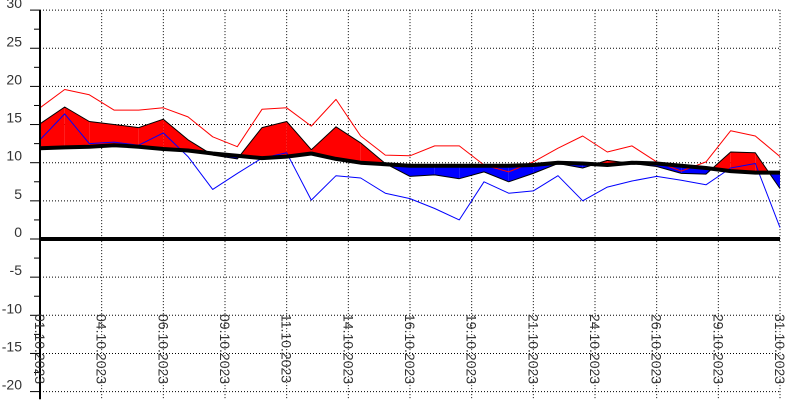 This screenshot has height=405, width=800. Describe the element at coordinates (163, 349) in the screenshot. I see `x-tick-label: 06.10.2023` at that location.